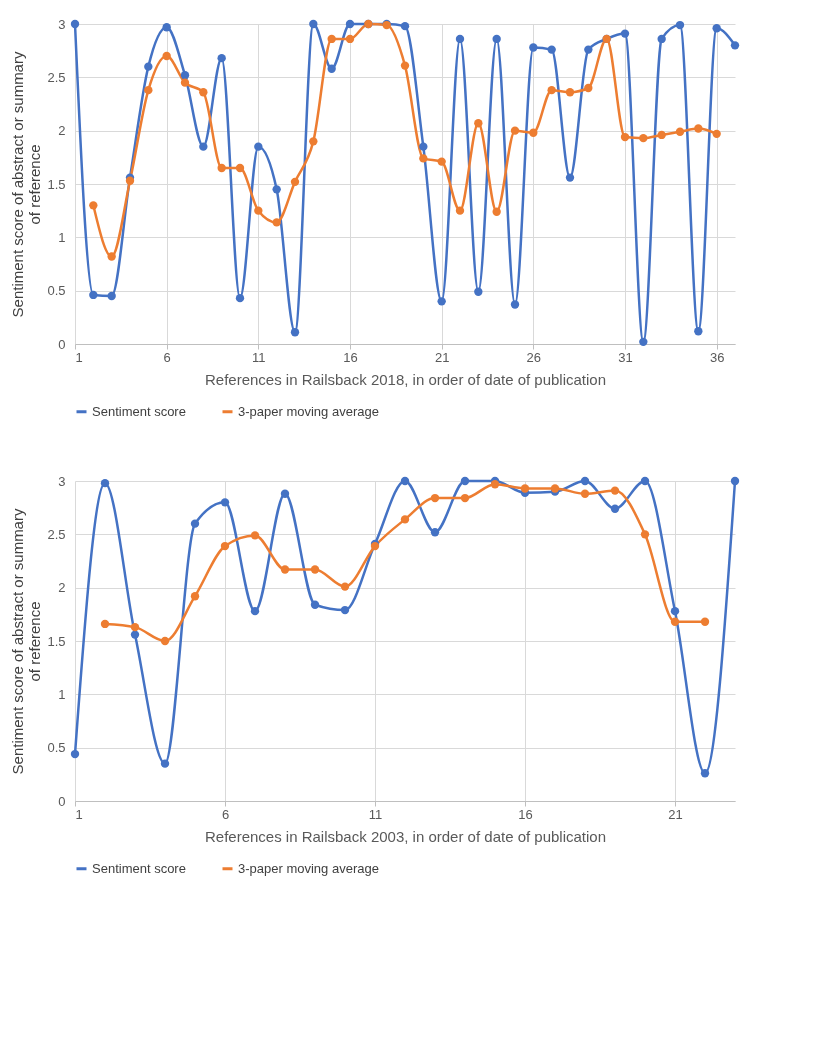  I want to click on x-tick-label: 26, so click(534, 357).